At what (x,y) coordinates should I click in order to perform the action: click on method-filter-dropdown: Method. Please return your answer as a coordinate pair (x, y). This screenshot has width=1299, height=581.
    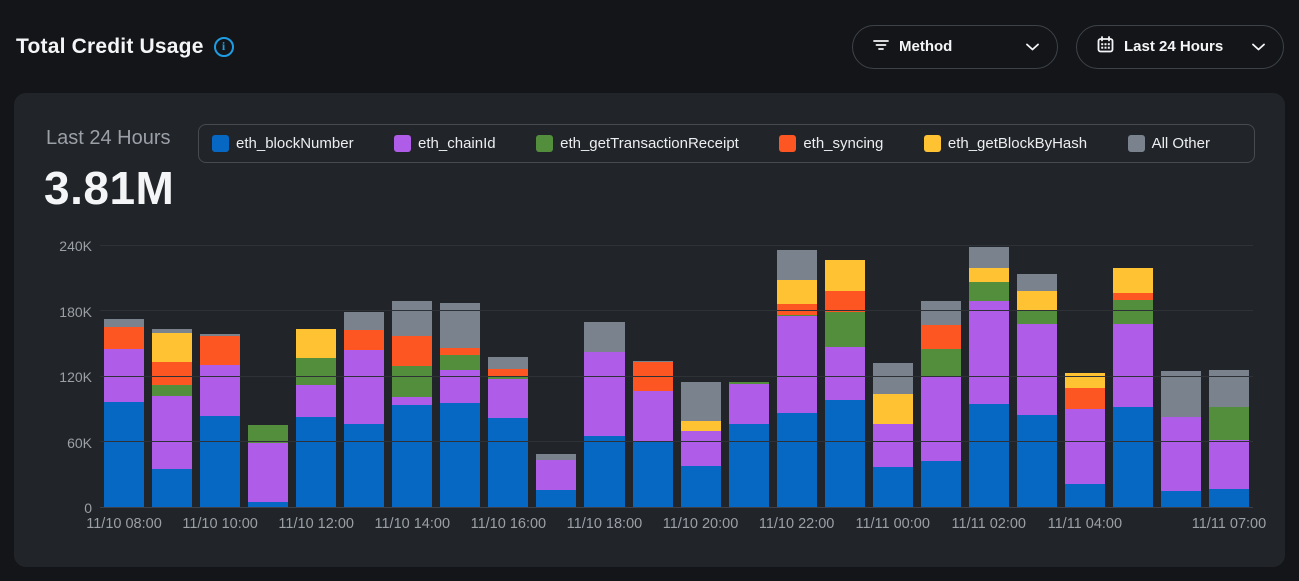
    Looking at the image, I should click on (955, 46).